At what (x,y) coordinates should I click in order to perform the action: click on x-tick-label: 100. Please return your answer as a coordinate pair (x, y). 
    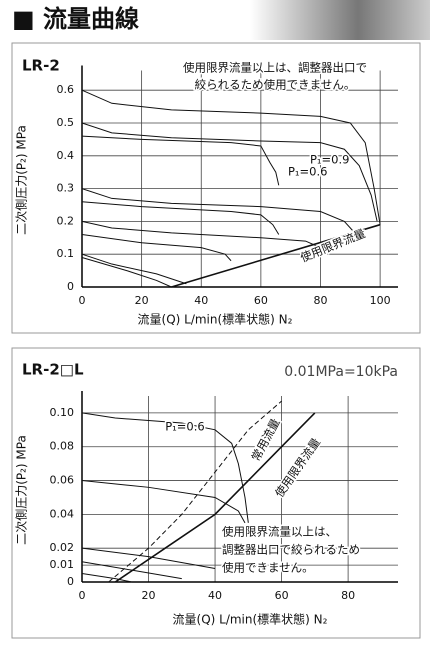
    Looking at the image, I should click on (380, 300).